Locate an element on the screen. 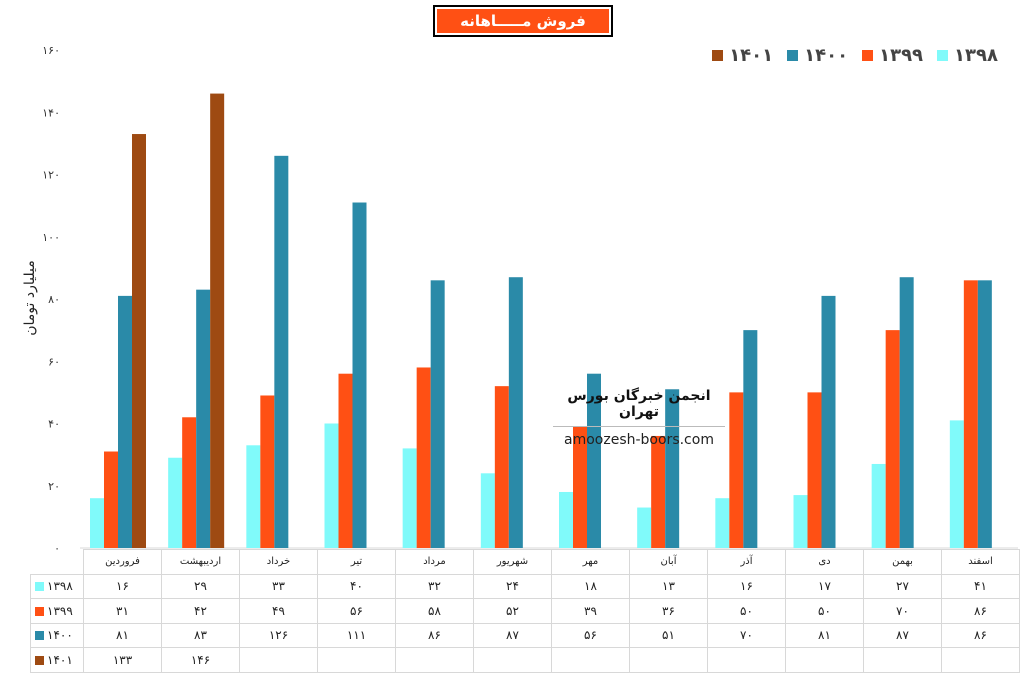  legend-item-1401: ۱۴۰۱ is located at coordinates (742, 55).